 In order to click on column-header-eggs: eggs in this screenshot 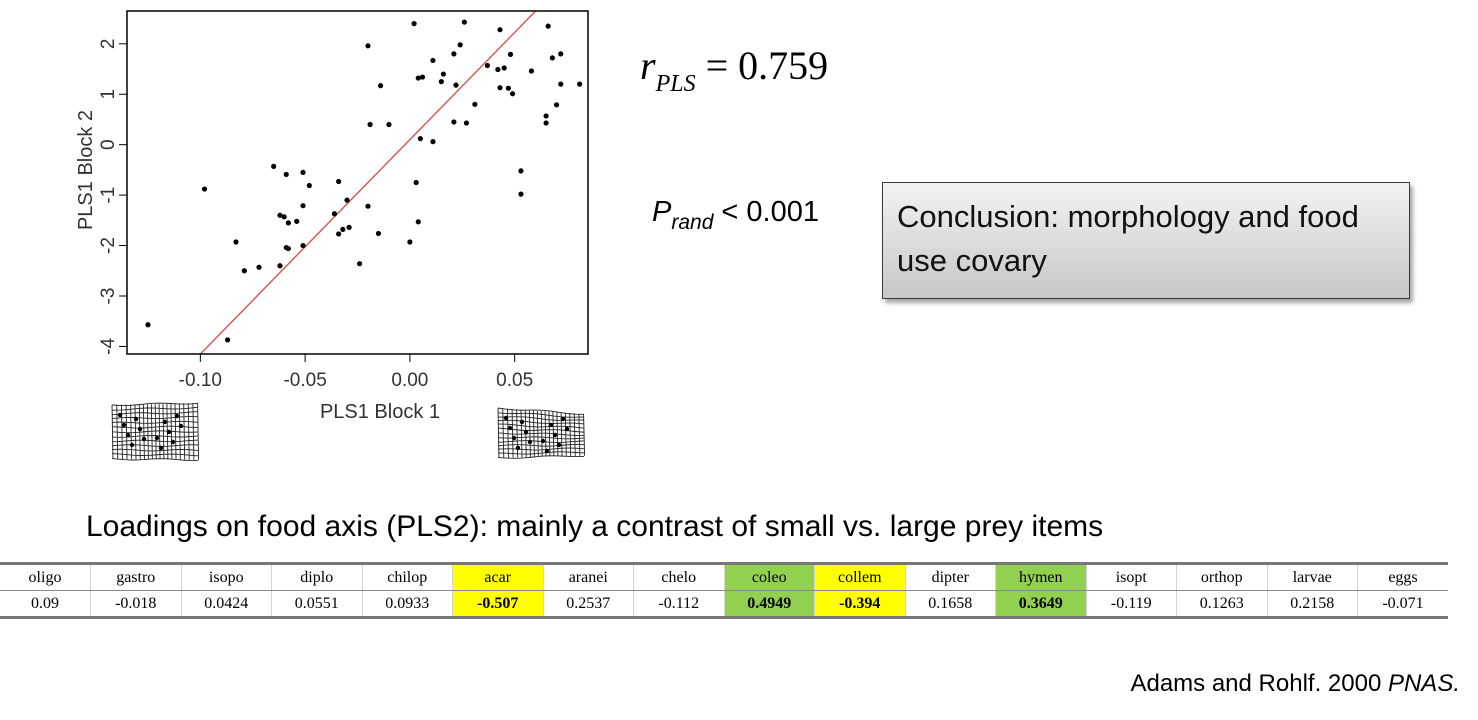, I will do `click(1402, 577)`.